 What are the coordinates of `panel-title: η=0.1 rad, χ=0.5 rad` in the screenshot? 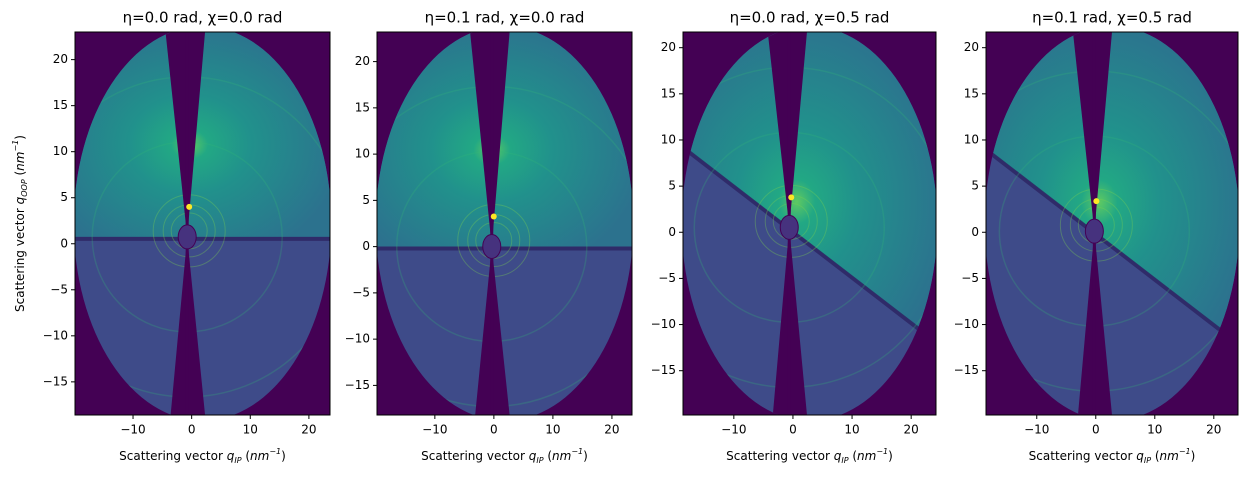 It's located at (1112, 18).